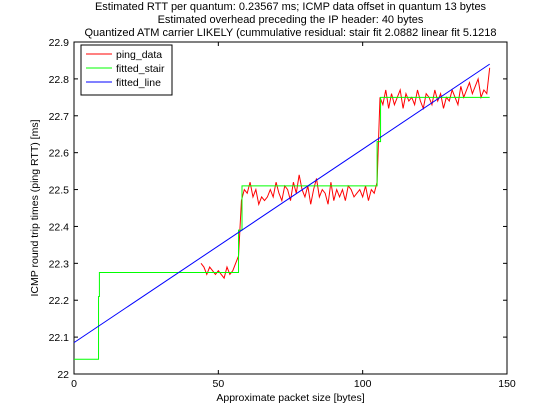  Describe the element at coordinates (290, 398) in the screenshot. I see `x-axis-label: Approximate packet size [bytes]` at that location.